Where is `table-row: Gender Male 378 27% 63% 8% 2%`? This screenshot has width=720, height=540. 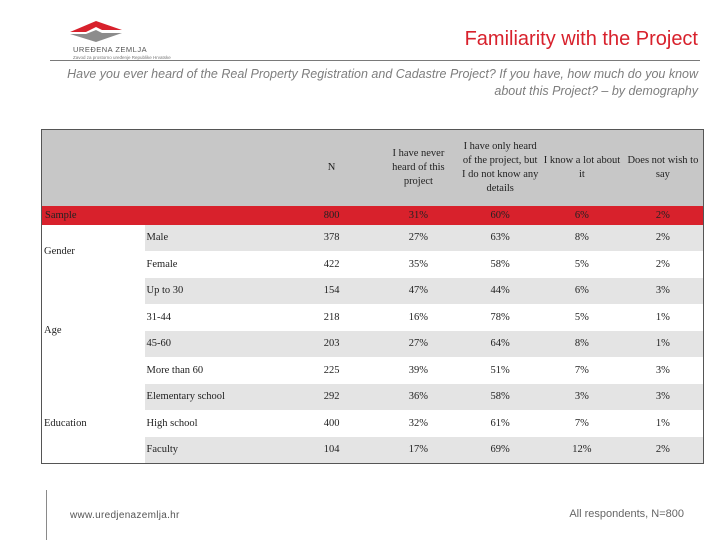
table-row: Gender Male 378 27% 63% 8% 2% is located at coordinates (372, 251).